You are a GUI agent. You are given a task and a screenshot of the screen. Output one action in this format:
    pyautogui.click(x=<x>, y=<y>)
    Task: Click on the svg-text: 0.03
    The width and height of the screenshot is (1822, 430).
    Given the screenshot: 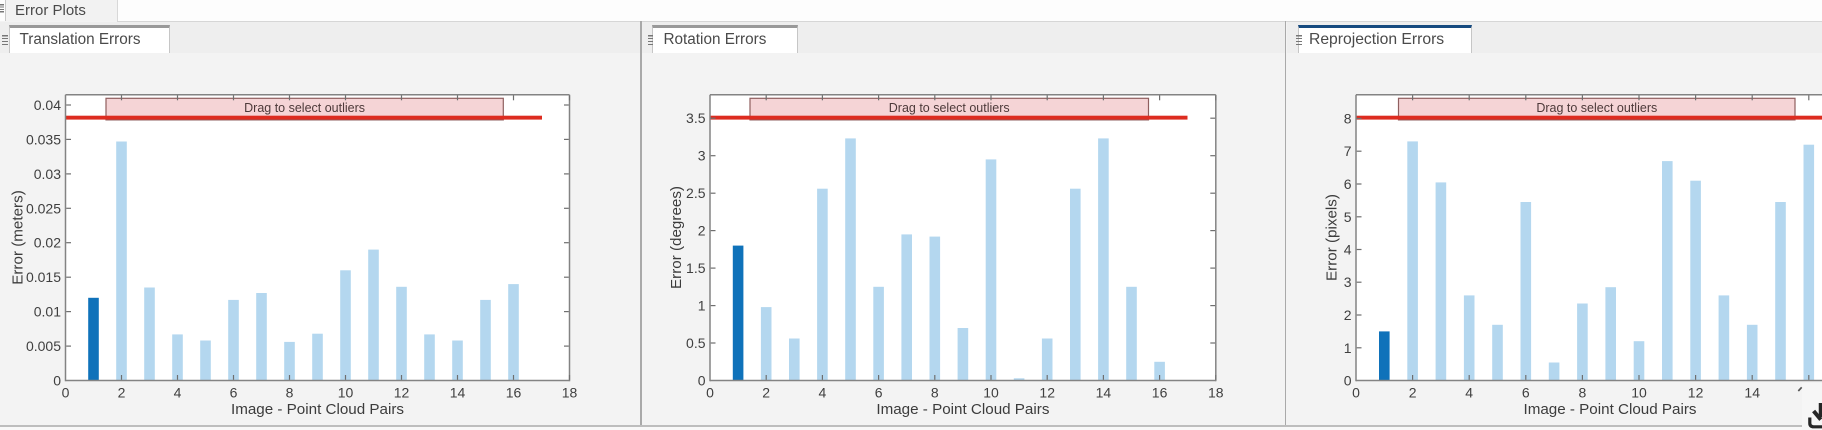 What is the action you would take?
    pyautogui.click(x=47, y=174)
    